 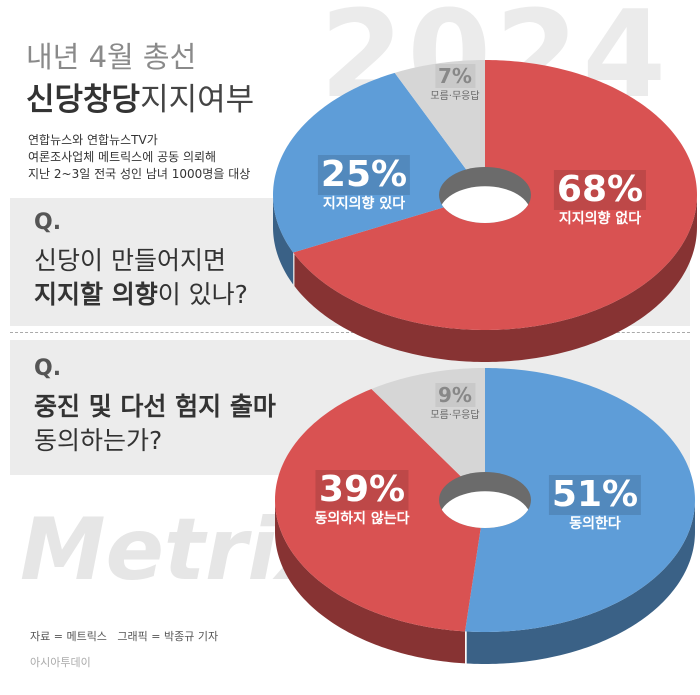 I want to click on value-label: 7%, so click(x=455, y=76).